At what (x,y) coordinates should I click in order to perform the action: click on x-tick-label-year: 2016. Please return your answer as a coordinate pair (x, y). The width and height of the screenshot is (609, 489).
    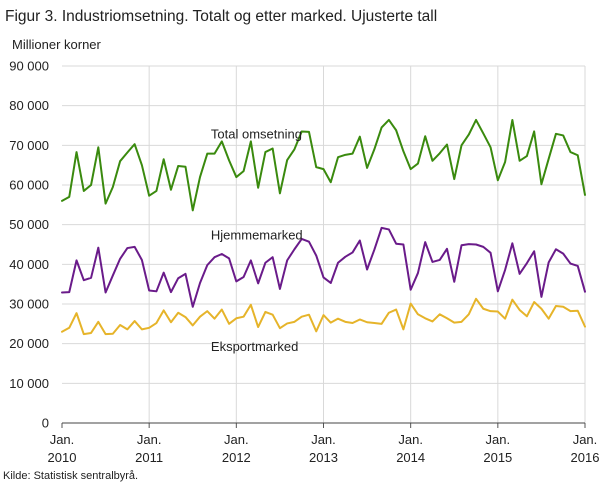
    Looking at the image, I should click on (585, 457).